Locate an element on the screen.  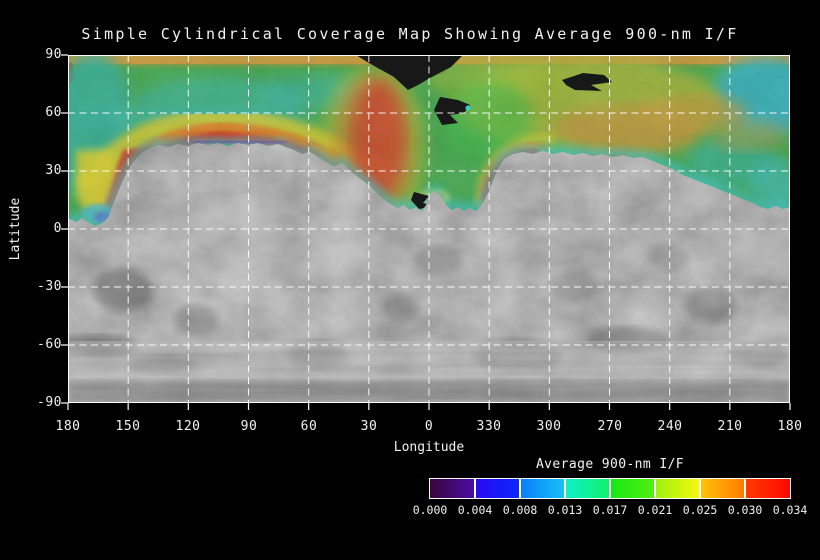
colorbar-tick-label: 0.034 is located at coordinates (790, 510).